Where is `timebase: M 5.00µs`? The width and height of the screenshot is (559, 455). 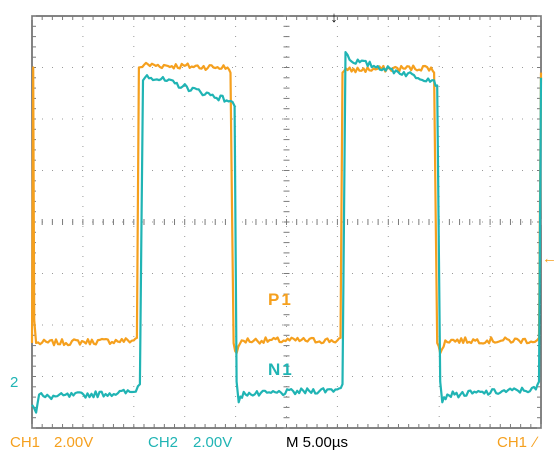
timebase: M 5.00µs is located at coordinates (317, 442).